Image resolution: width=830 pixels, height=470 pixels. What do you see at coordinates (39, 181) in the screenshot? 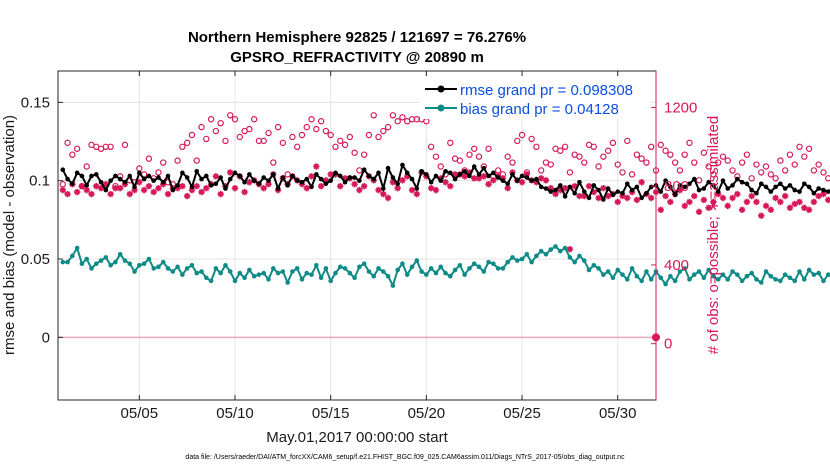
I see `y-tick-label: 0.1` at bounding box center [39, 181].